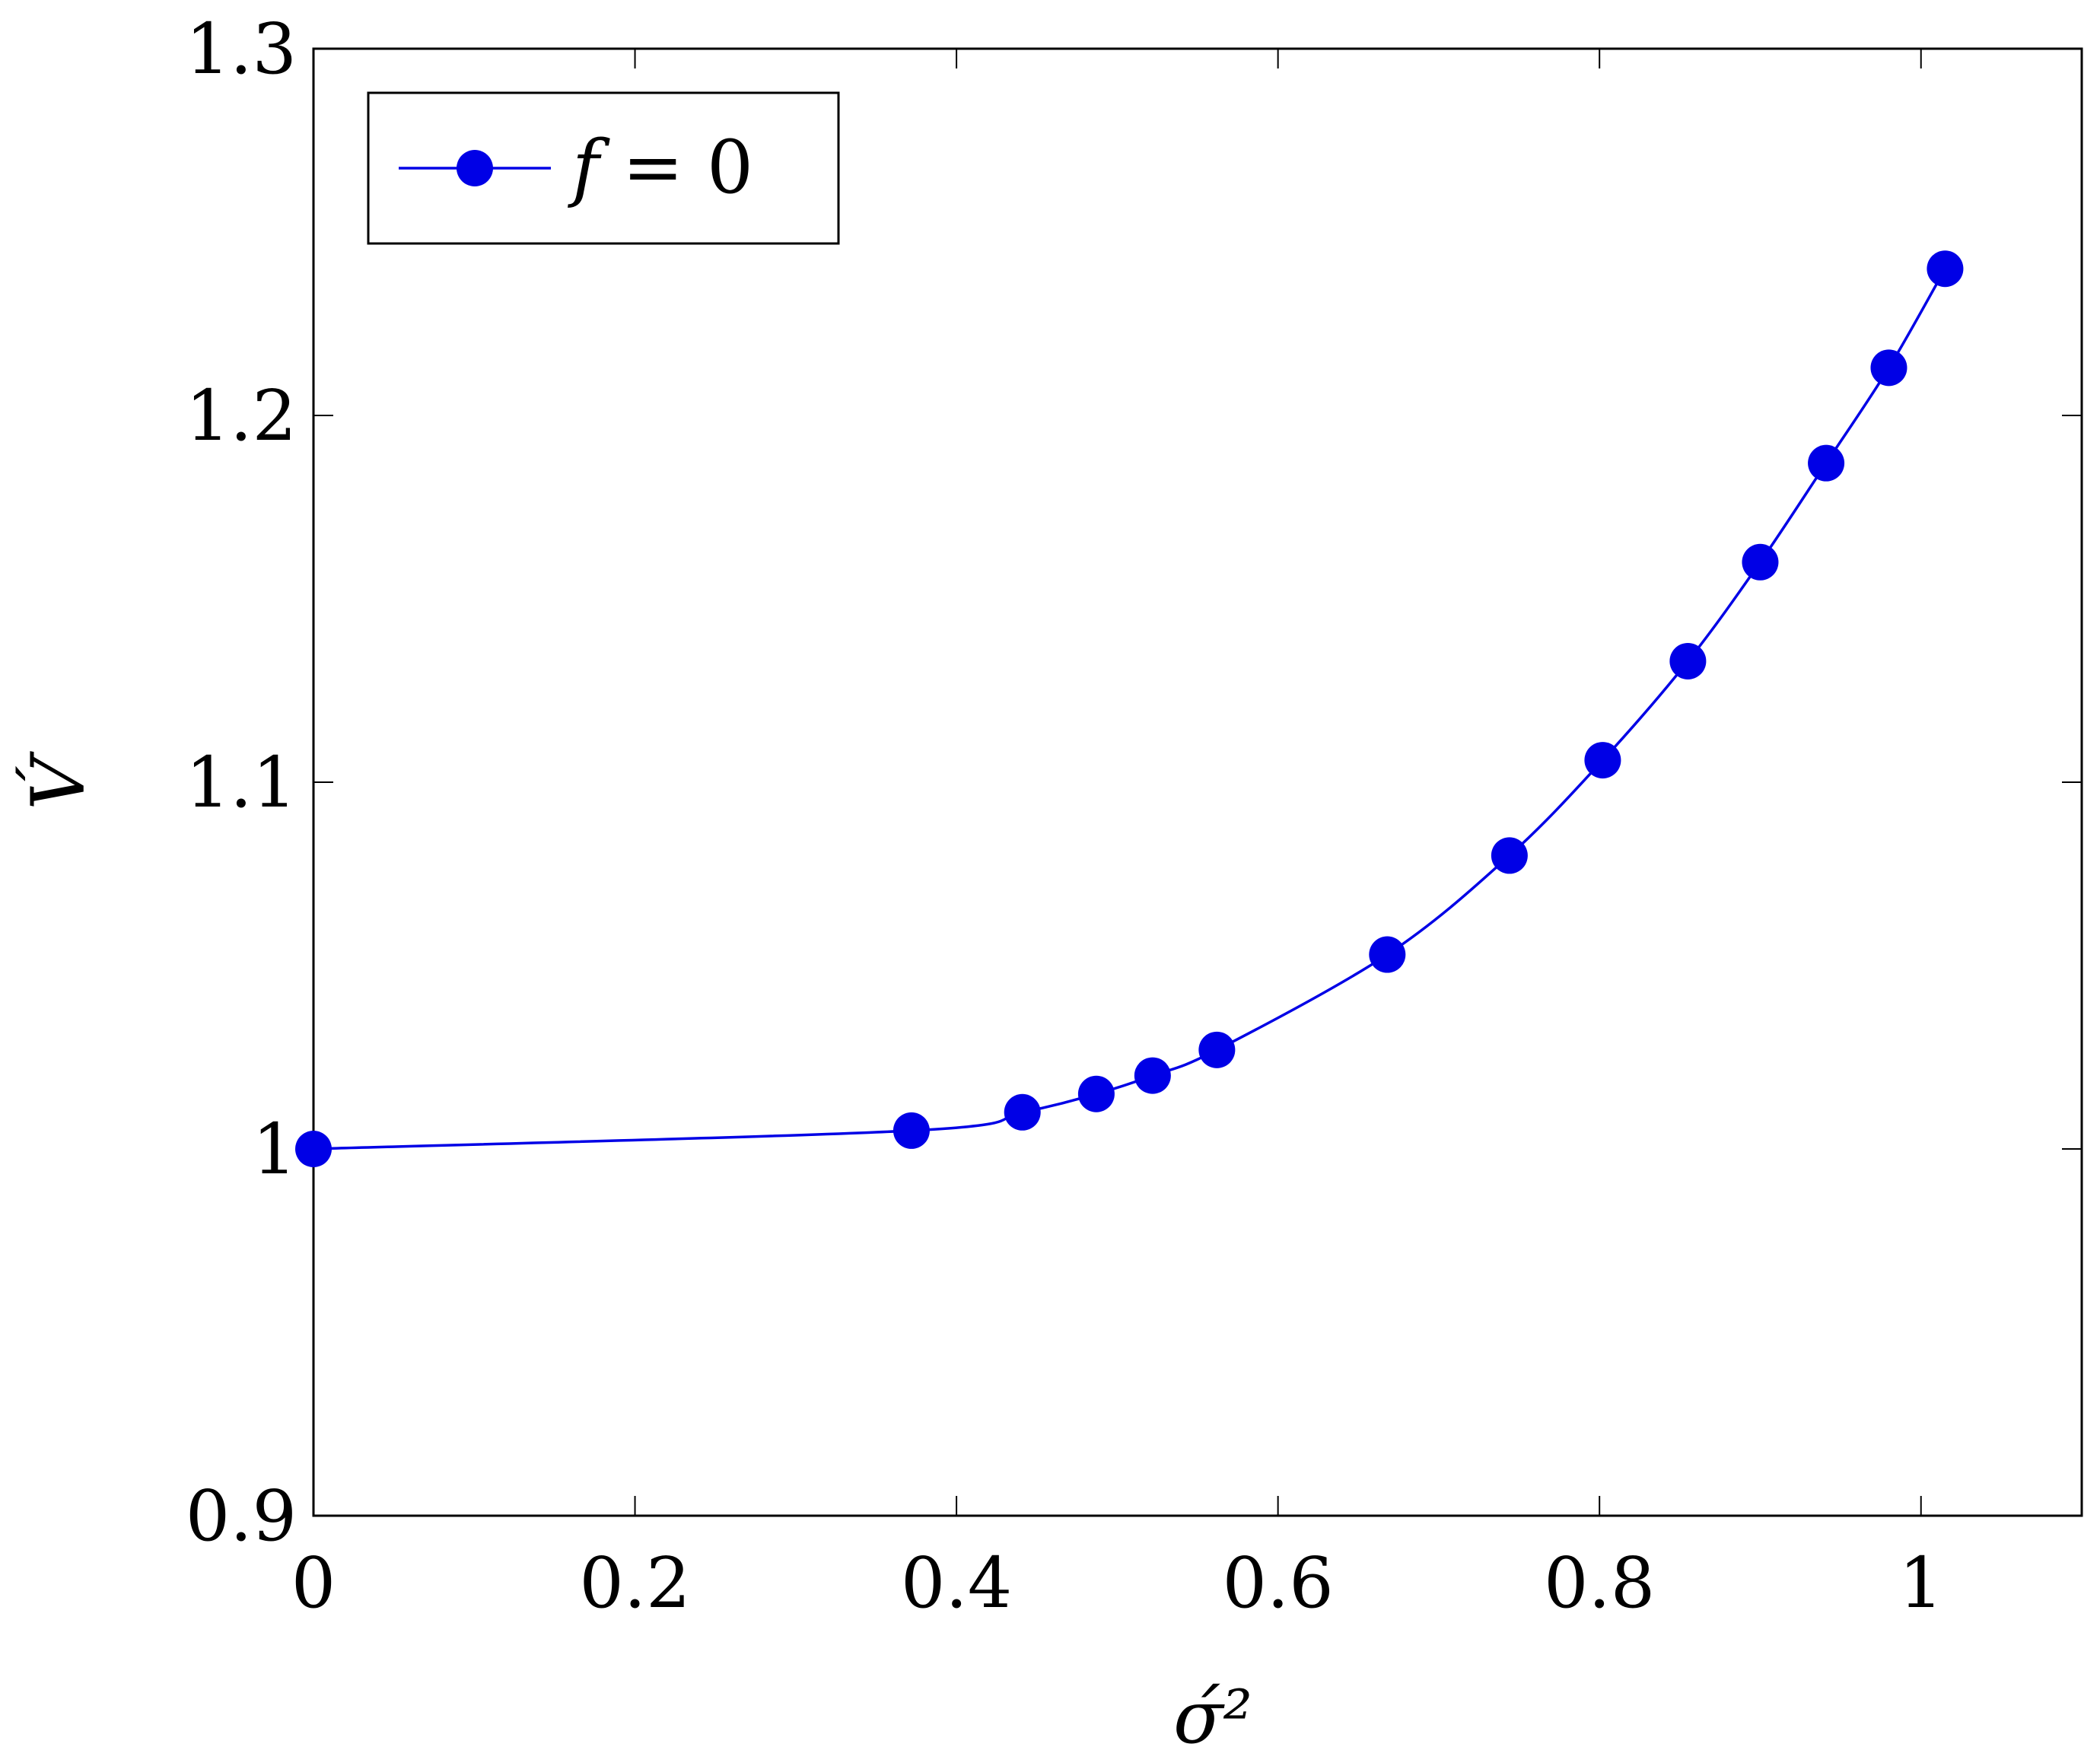 Image resolution: width=2100 pixels, height=1763 pixels. Describe the element at coordinates (241, 416) in the screenshot. I see `y-tick-label: 1.2` at that location.